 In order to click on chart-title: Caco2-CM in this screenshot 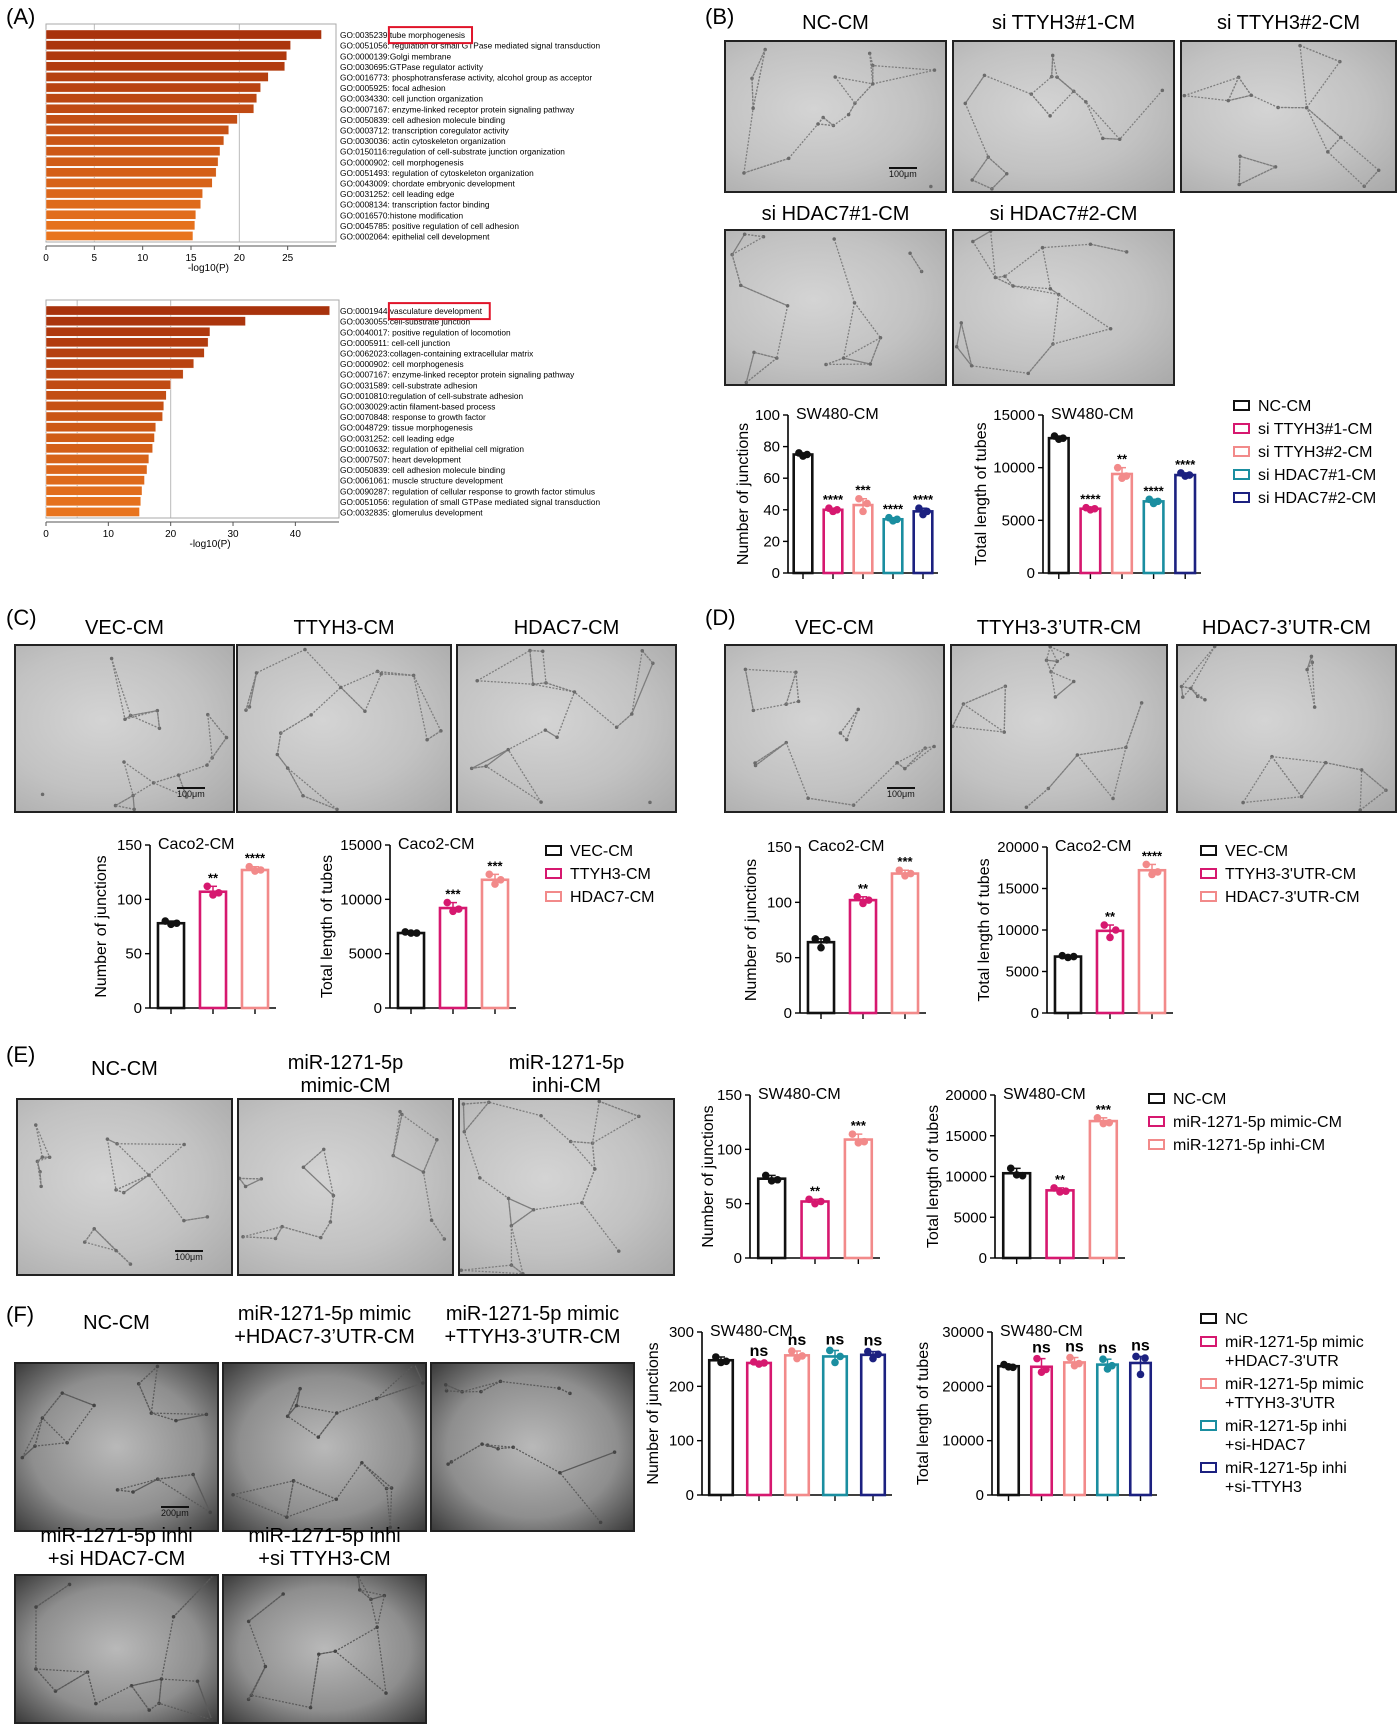, I will do `click(436, 844)`.